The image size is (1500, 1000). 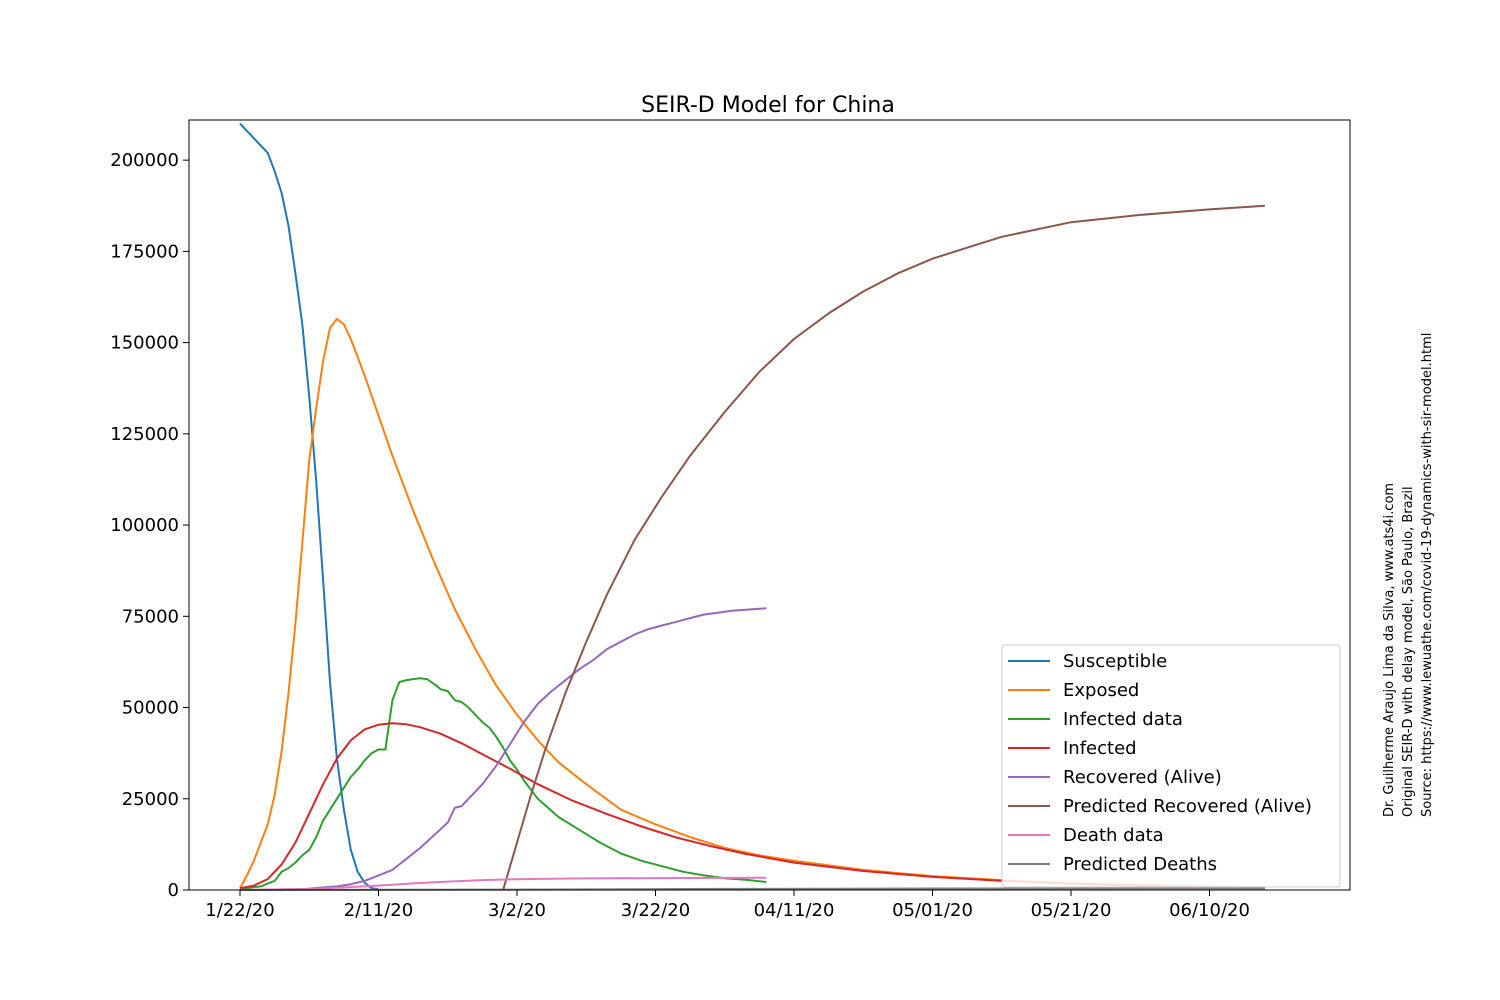 What do you see at coordinates (144, 343) in the screenshot?
I see `y-tick-label: 150000` at bounding box center [144, 343].